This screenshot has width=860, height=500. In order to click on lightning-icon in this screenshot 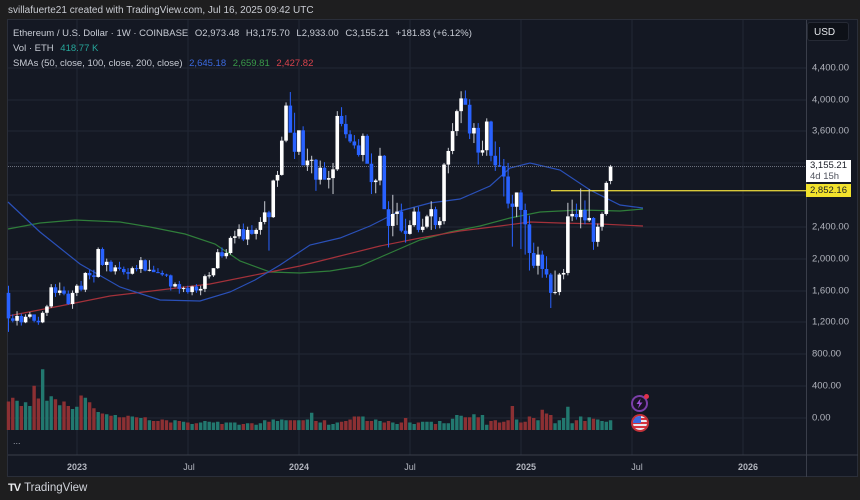, I will do `click(639, 403)`.